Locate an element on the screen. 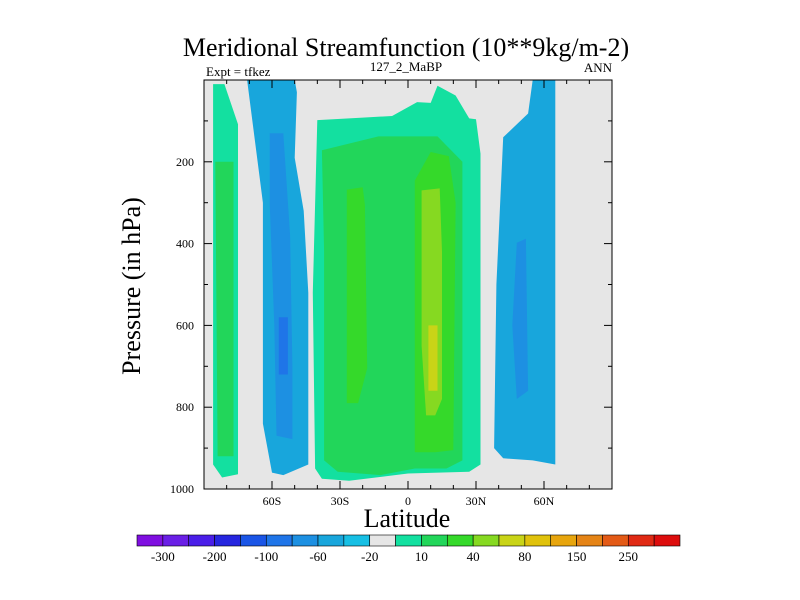 This screenshot has width=800, height=600. y-tick-label: 400 is located at coordinates (185, 244).